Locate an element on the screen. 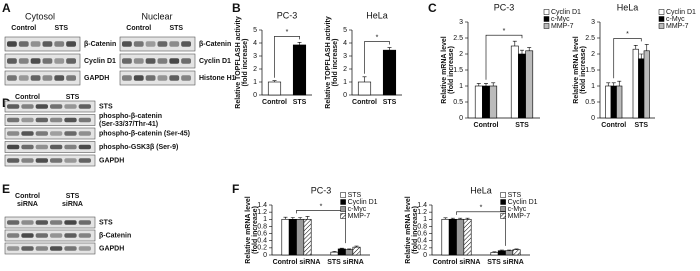 The width and height of the screenshot is (700, 271). blot-title: Nuclear is located at coordinates (156, 16).